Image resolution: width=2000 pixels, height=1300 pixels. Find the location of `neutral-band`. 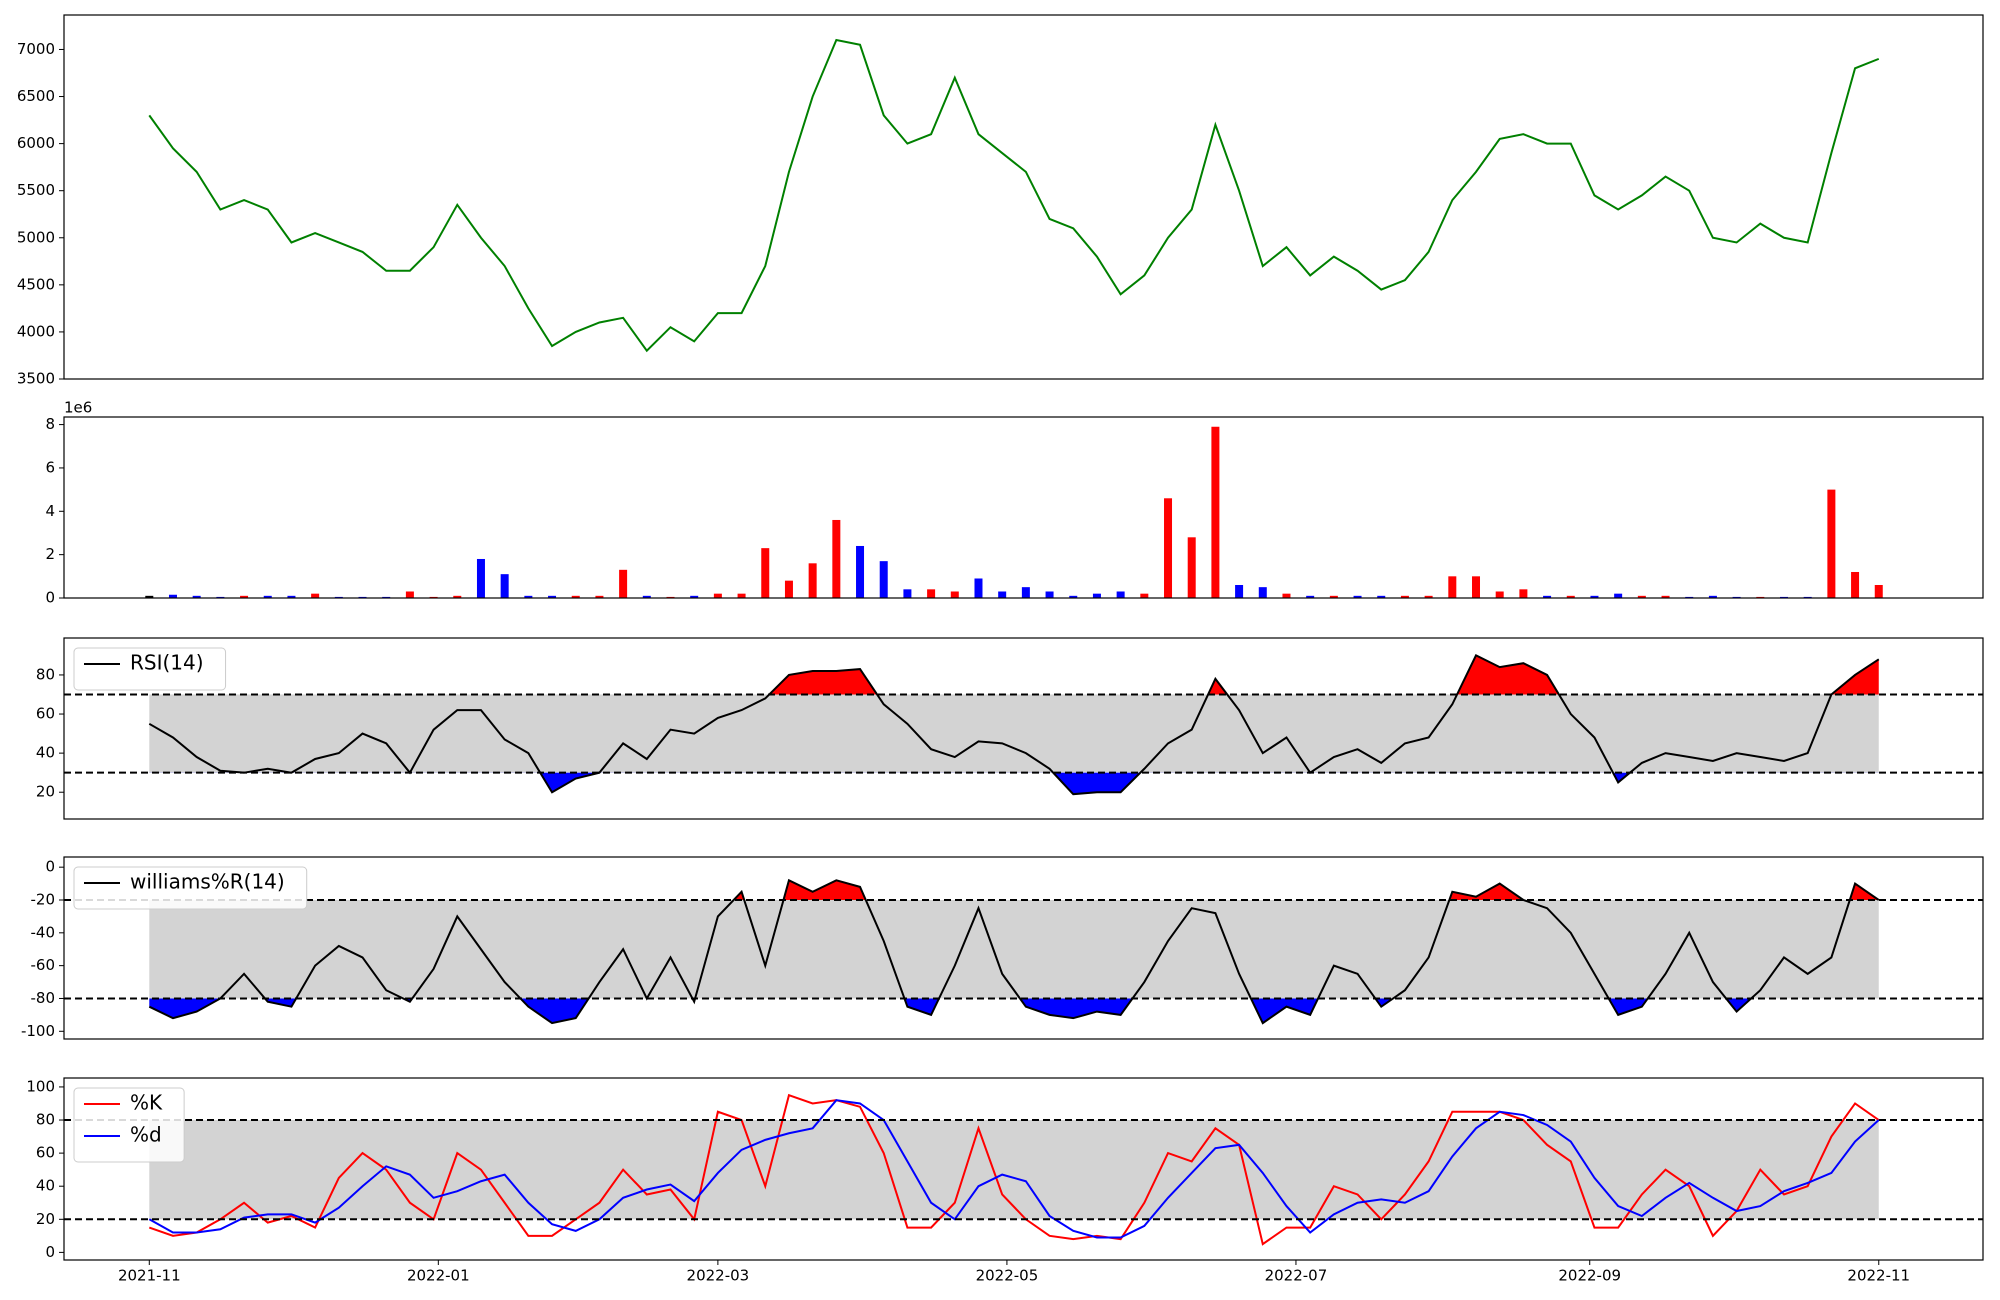

neutral-band is located at coordinates (1014, 949).